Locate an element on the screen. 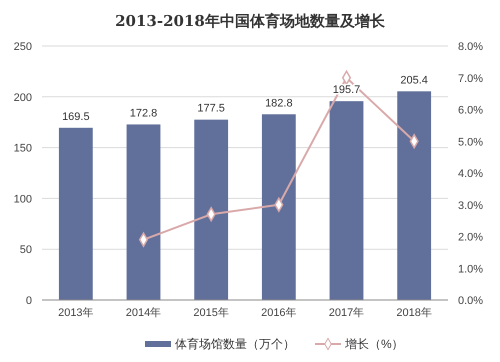  data-label: 205.4 is located at coordinates (414, 80).